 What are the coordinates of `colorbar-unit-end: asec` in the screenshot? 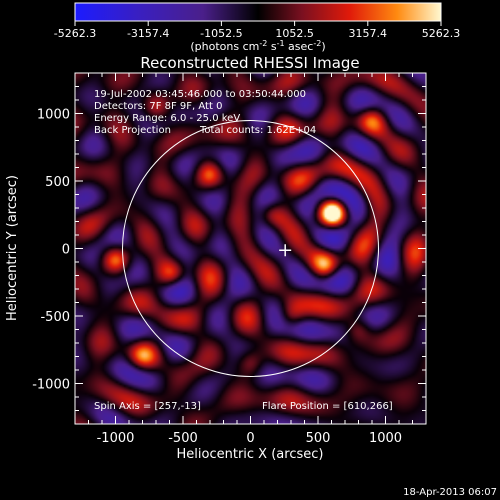 It's located at (299, 46).